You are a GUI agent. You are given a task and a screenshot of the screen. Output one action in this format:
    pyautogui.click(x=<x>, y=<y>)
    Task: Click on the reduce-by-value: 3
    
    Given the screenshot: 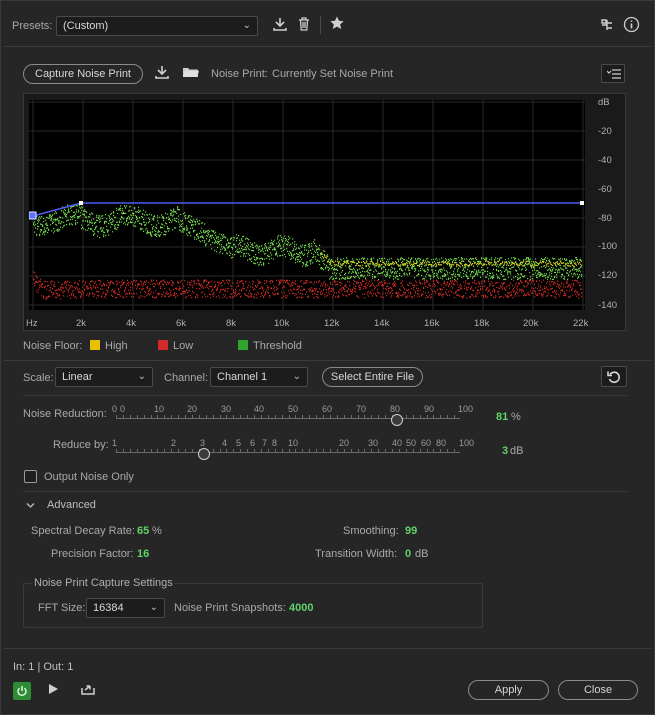 What is the action you would take?
    pyautogui.click(x=505, y=451)
    